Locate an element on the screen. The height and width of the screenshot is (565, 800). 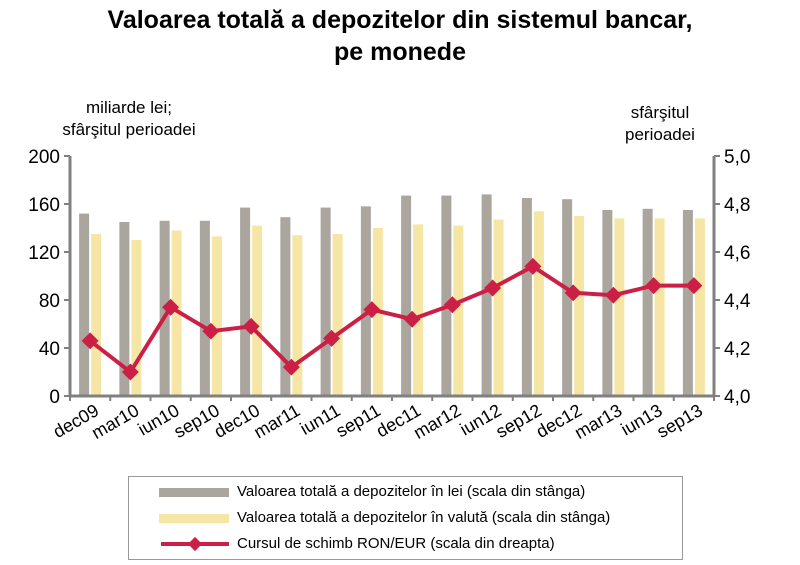
bar-valuta-iun12 is located at coordinates (498, 307).